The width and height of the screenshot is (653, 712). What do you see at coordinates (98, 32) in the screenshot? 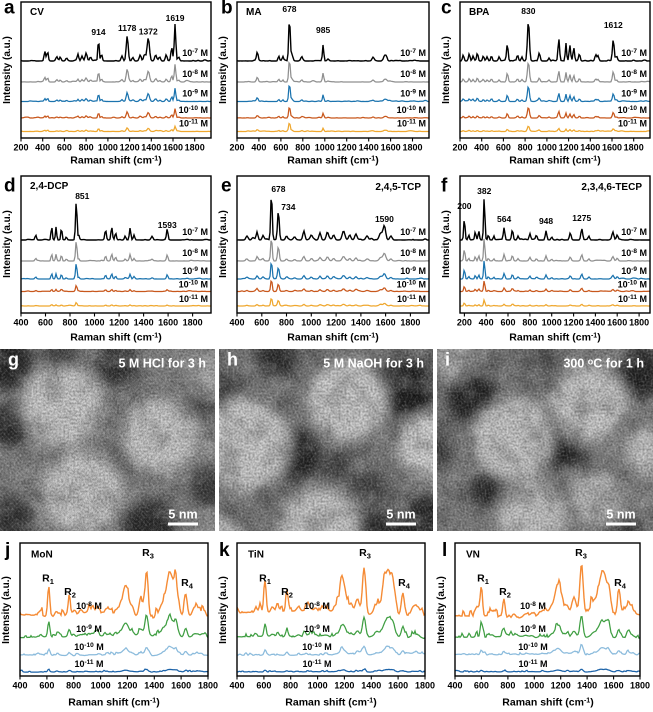
I see `svg-text: 914` at bounding box center [98, 32].